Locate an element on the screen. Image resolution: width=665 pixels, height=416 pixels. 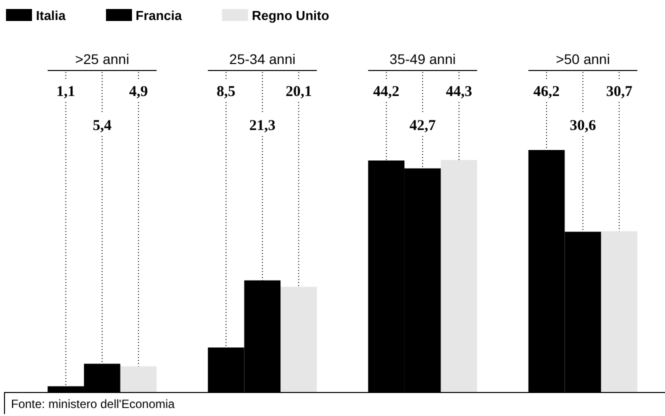
data-label: 42,7 is located at coordinates (423, 126).